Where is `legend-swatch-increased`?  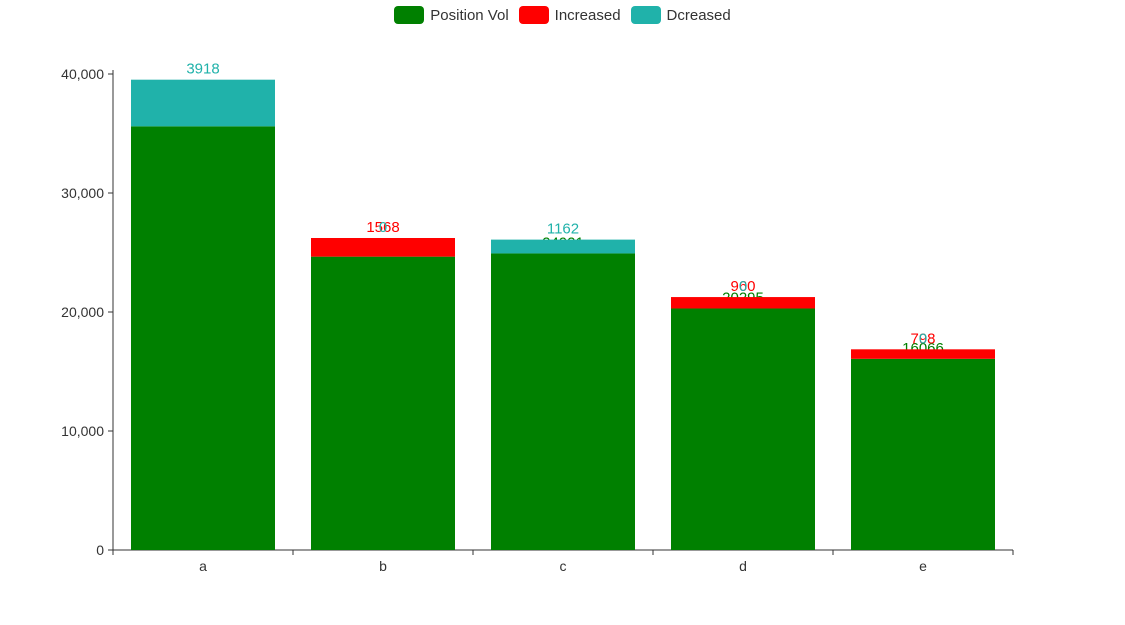 legend-swatch-increased is located at coordinates (533, 15).